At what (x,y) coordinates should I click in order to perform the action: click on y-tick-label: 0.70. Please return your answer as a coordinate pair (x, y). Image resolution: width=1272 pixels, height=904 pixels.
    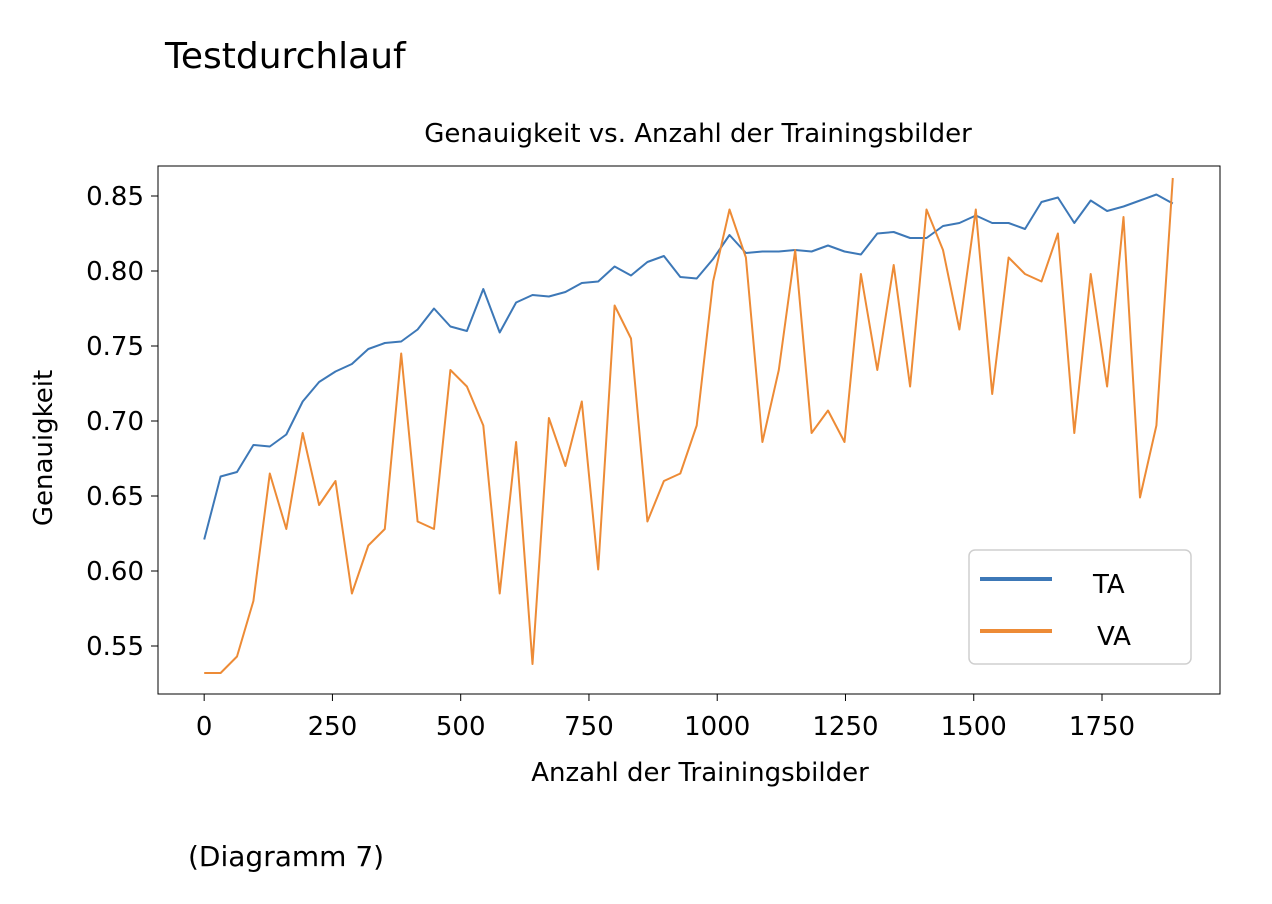
    Looking at the image, I should click on (115, 422).